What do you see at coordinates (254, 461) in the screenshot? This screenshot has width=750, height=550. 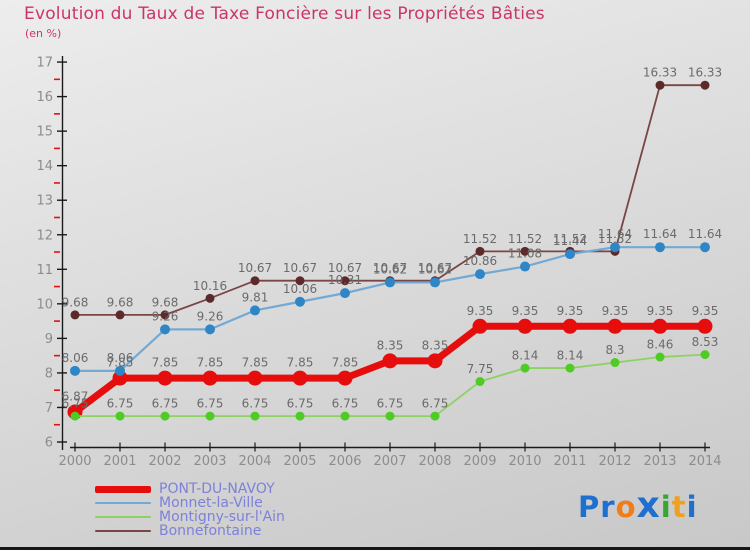 I see `x-tick-label: 2004` at bounding box center [254, 461].